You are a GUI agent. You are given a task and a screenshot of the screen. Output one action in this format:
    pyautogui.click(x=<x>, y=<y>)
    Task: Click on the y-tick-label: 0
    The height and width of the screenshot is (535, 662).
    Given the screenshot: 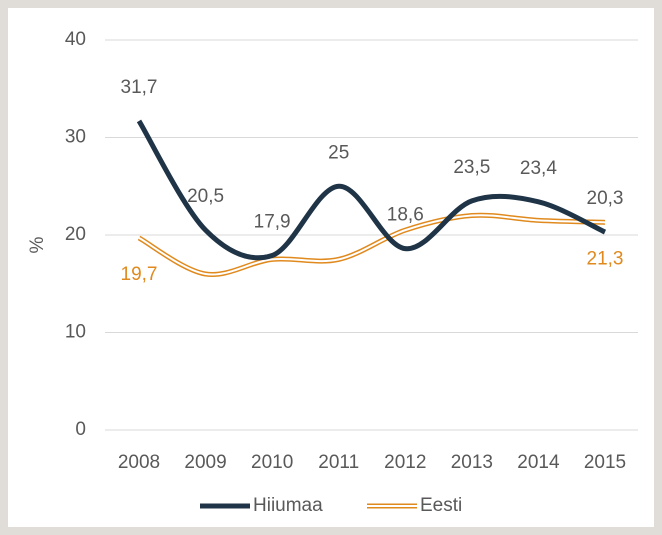 What is the action you would take?
    pyautogui.click(x=80, y=429)
    